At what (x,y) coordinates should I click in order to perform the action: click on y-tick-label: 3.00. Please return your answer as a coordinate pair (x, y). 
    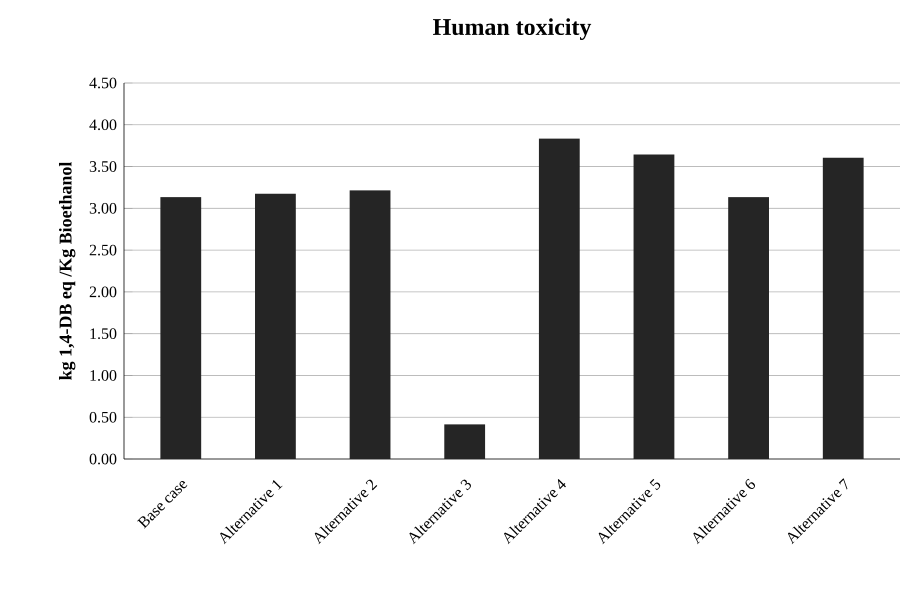
    Looking at the image, I should click on (103, 208).